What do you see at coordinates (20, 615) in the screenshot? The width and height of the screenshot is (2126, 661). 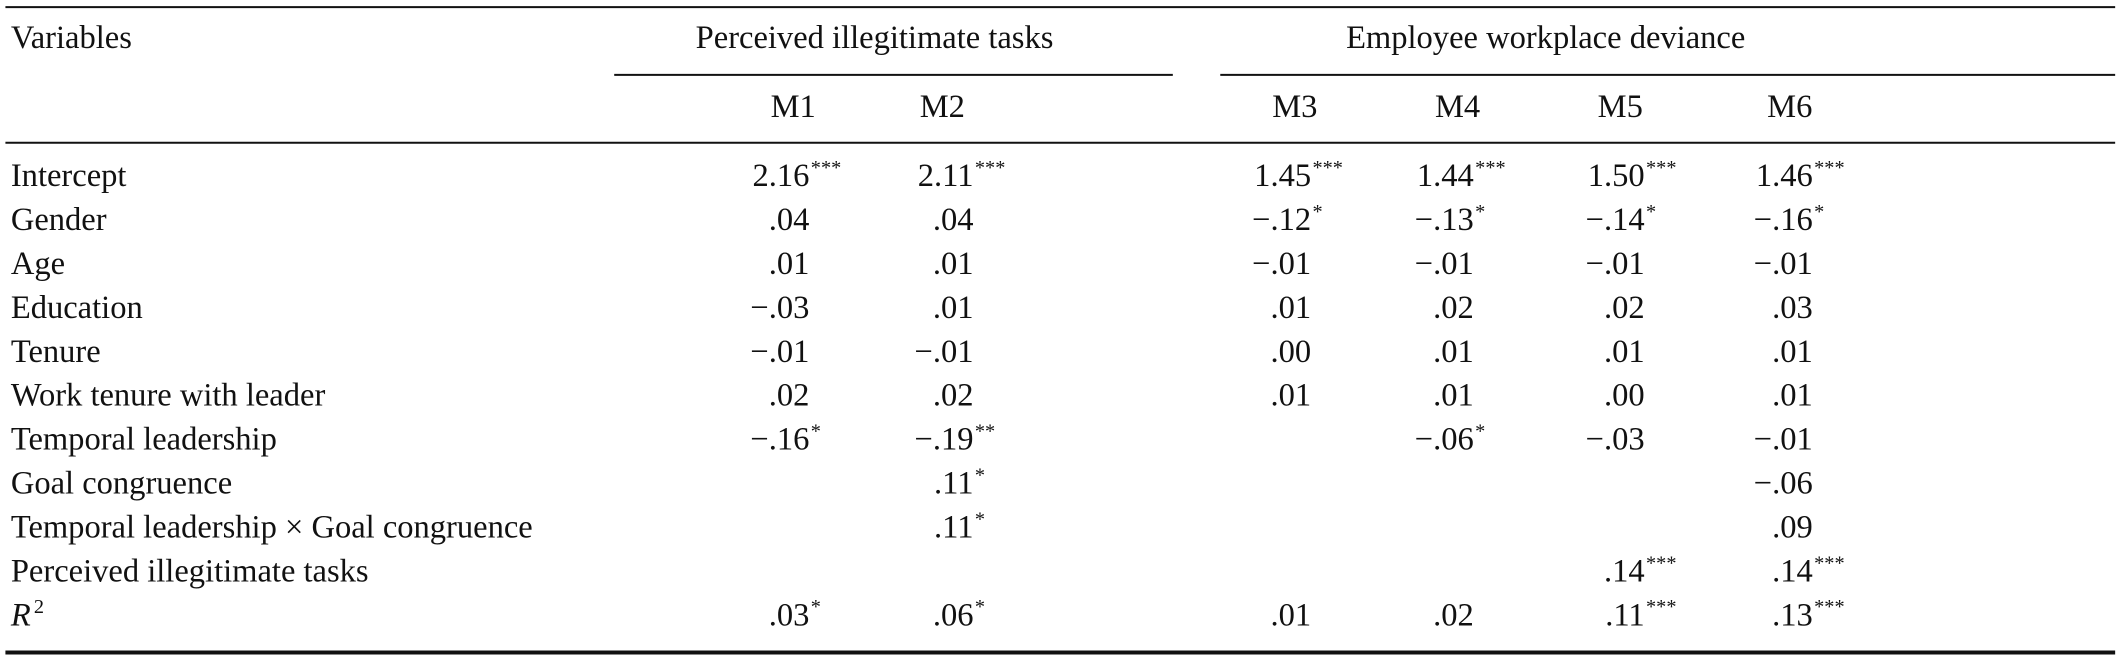 I see `row-label: R` at bounding box center [20, 615].